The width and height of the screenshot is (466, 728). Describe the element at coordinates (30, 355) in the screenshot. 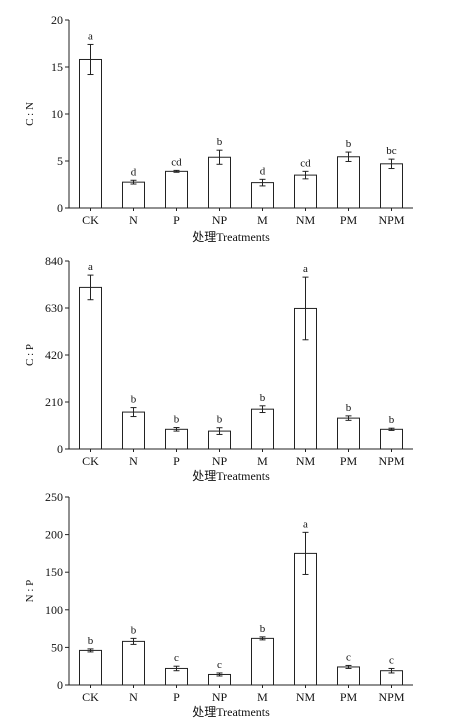

I see `y-axis-label: C : P` at that location.